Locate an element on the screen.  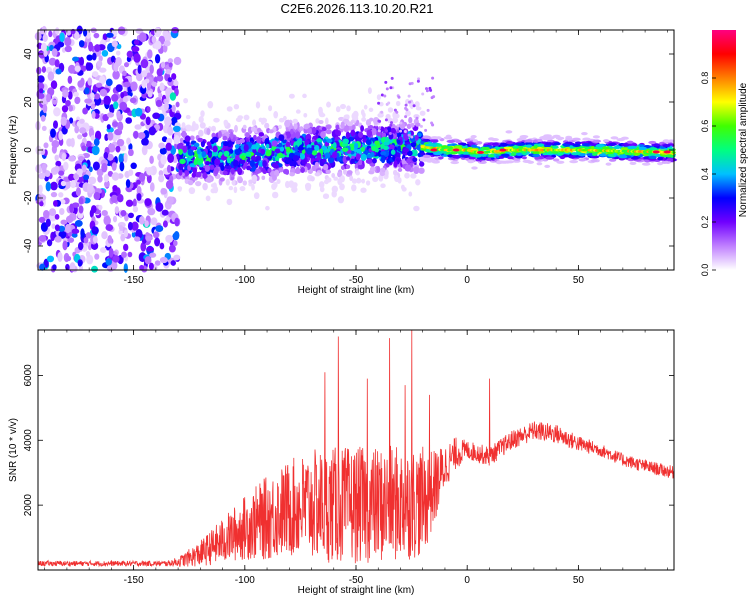
colorbar-ticks: 0.0 0.2 0.4 0.6 0.8 is located at coordinates (708, 174).